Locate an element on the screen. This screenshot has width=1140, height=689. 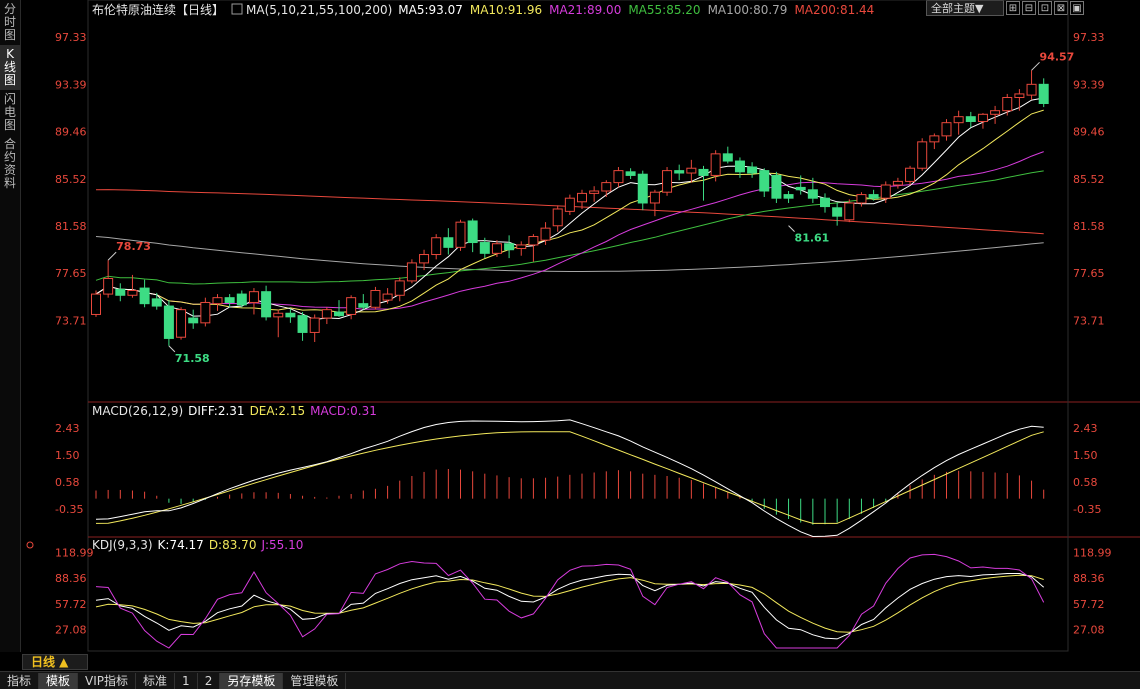
price-right-tick-1: 93.39 is located at coordinates (1089, 84).